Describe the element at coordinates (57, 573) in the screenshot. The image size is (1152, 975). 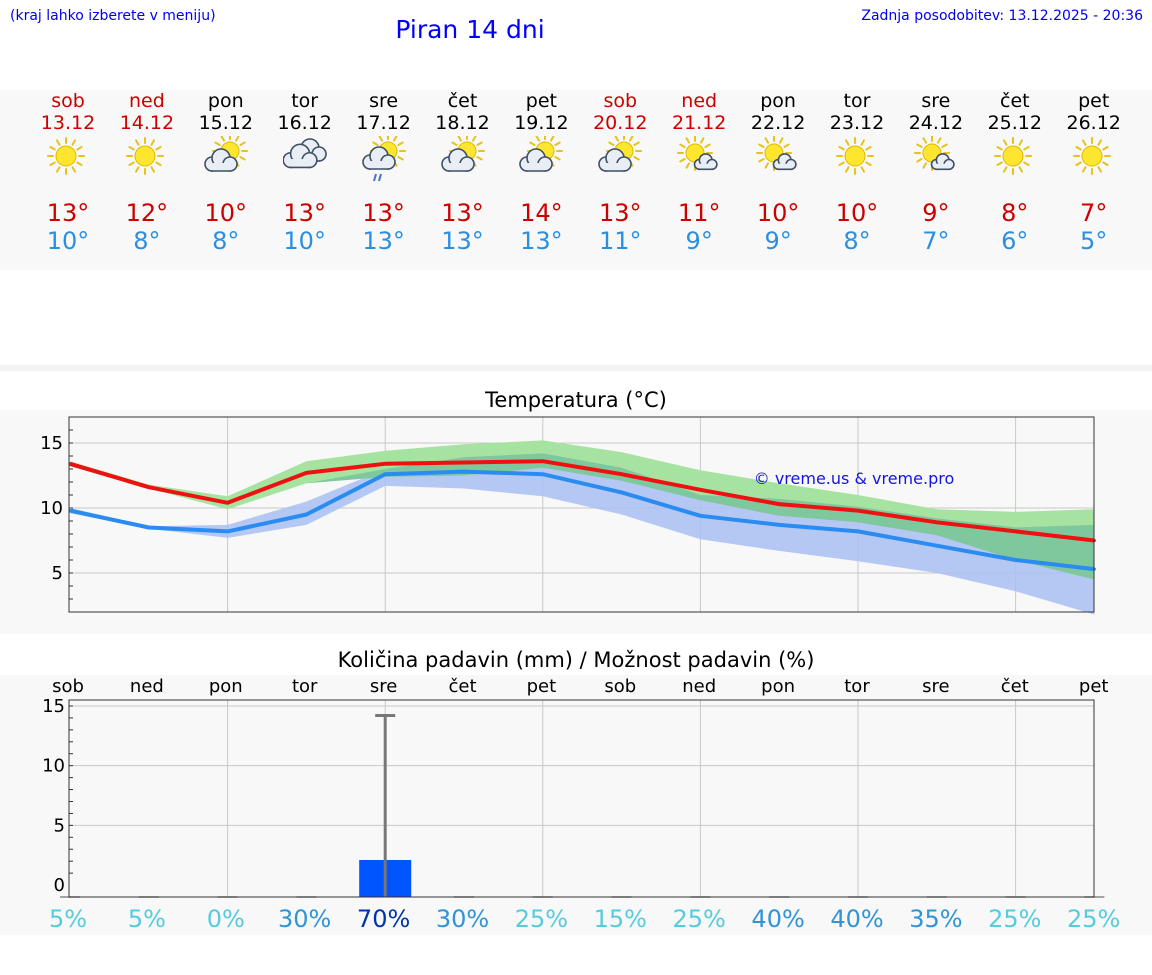
I see `y-tick-label: 5` at that location.